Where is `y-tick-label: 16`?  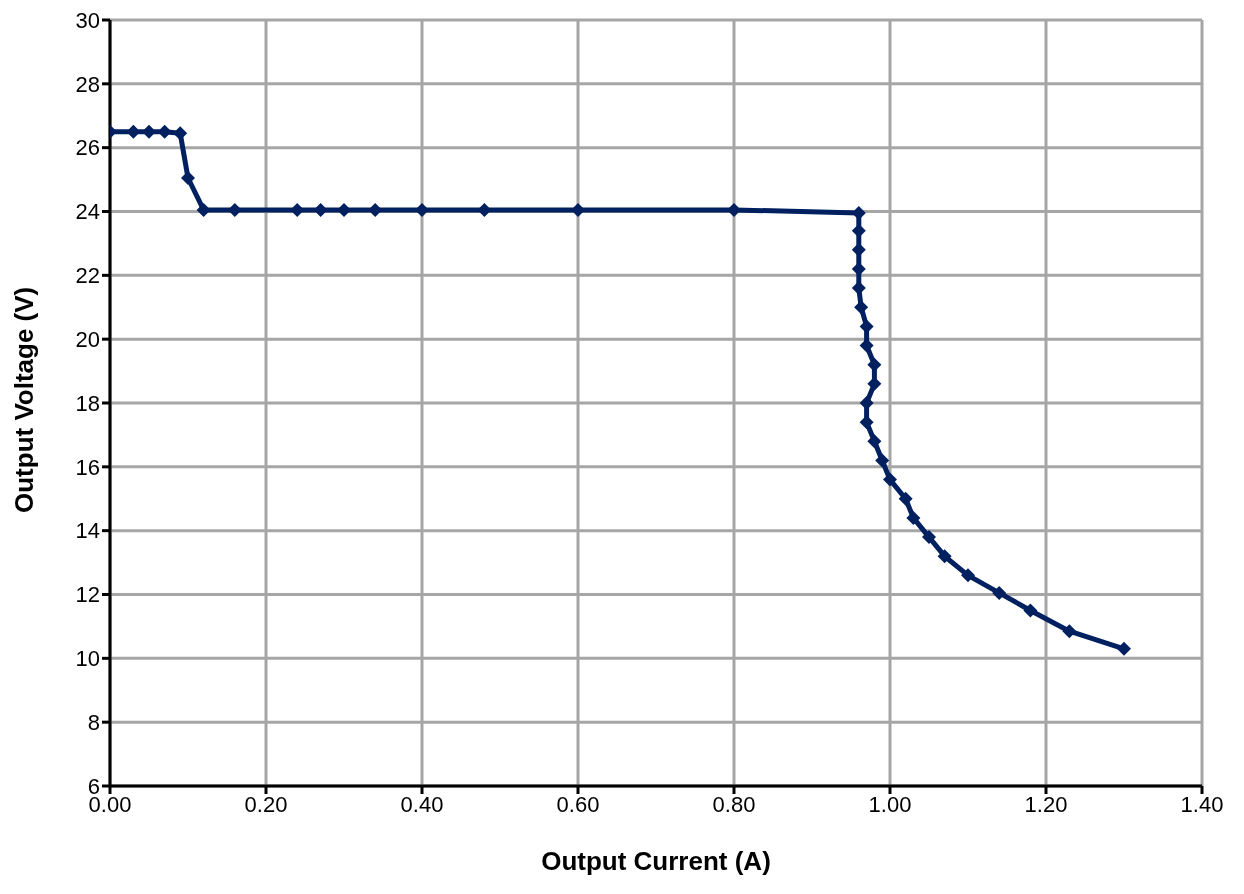 y-tick-label: 16 is located at coordinates (87, 467).